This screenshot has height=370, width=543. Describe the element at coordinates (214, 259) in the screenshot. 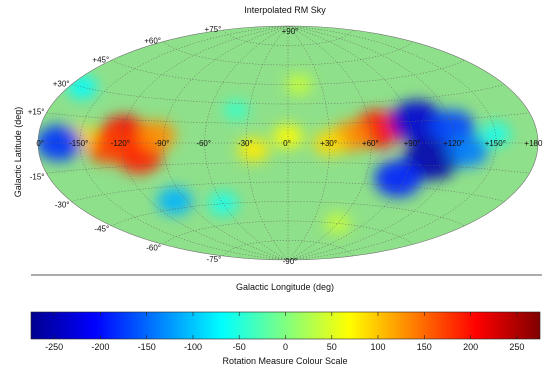

I see `latitude-label: -75°` at that location.